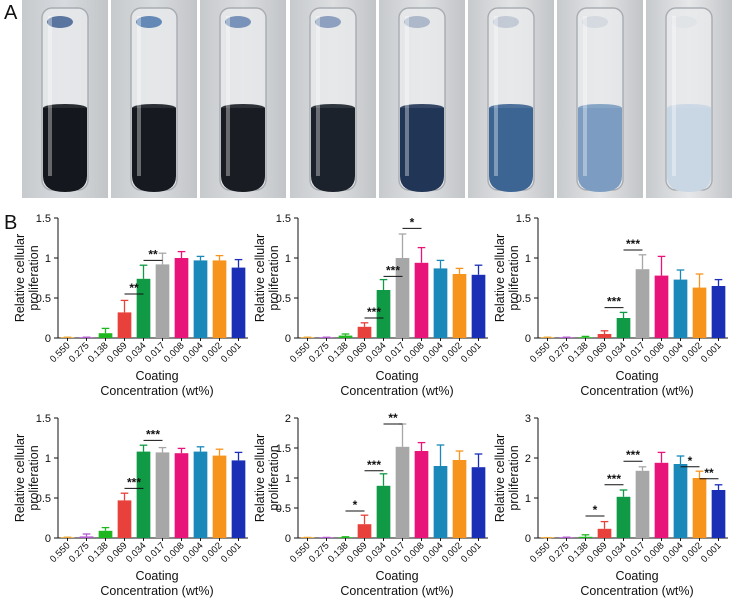  What do you see at coordinates (149, 22) in the screenshot?
I see `tube-stain` at bounding box center [149, 22].